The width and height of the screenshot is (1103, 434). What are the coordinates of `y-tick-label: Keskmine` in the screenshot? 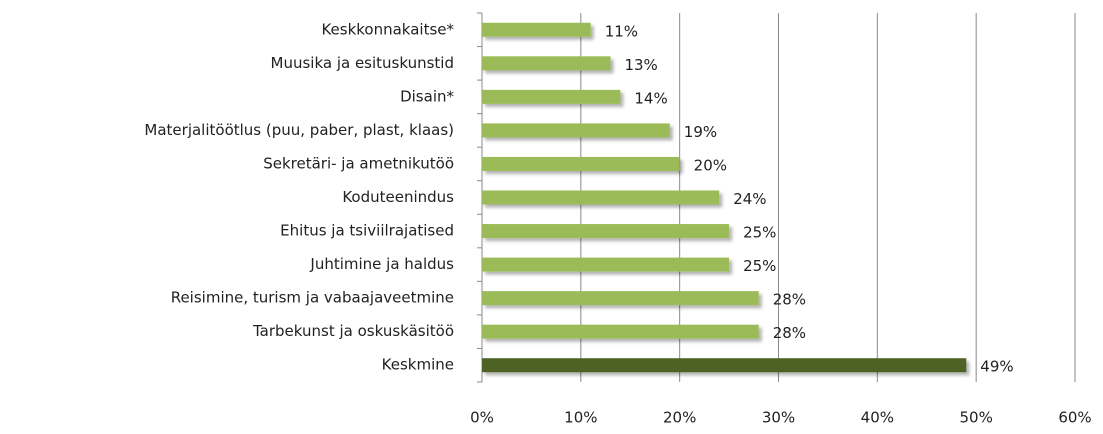 It's located at (418, 365).